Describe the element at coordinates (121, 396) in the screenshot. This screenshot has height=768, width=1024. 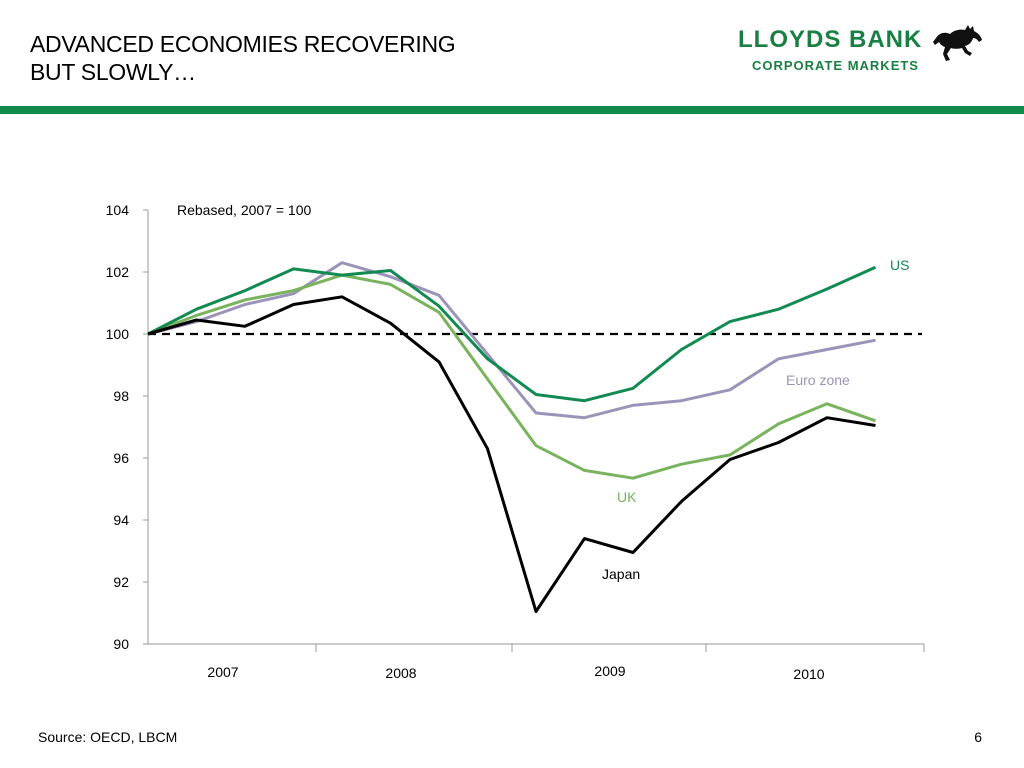
I see `y-tick-label: 98` at that location.